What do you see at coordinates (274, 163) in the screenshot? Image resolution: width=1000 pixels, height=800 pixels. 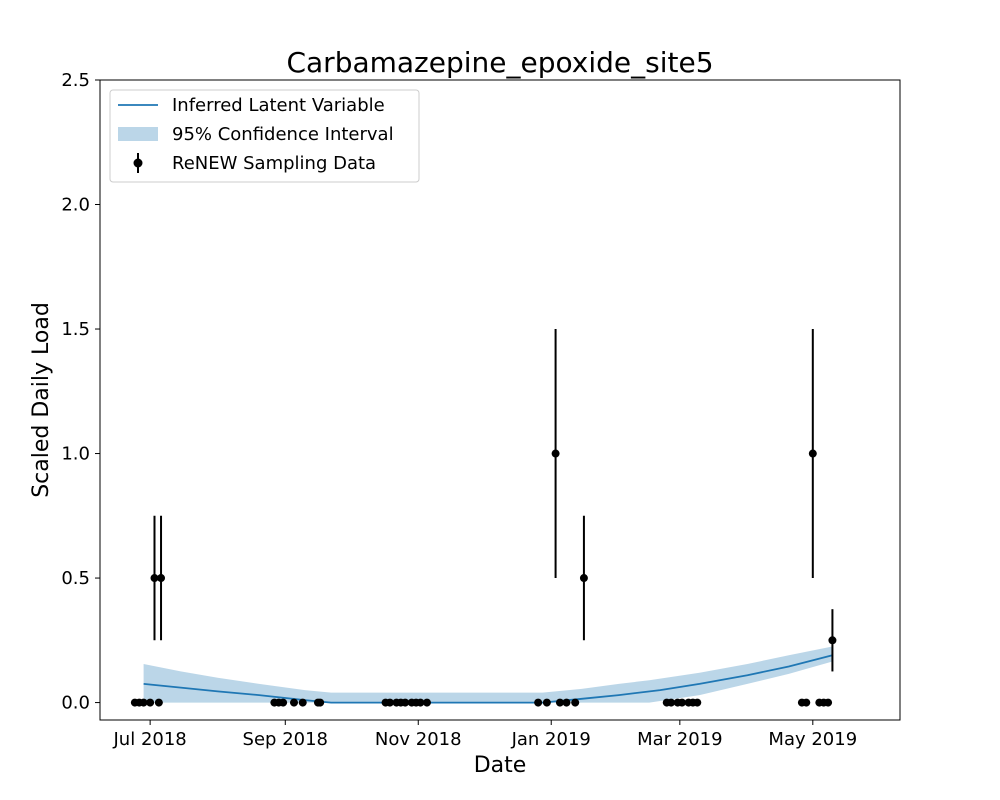 I see `legend-label-data: ReNEW Sampling Data` at bounding box center [274, 163].